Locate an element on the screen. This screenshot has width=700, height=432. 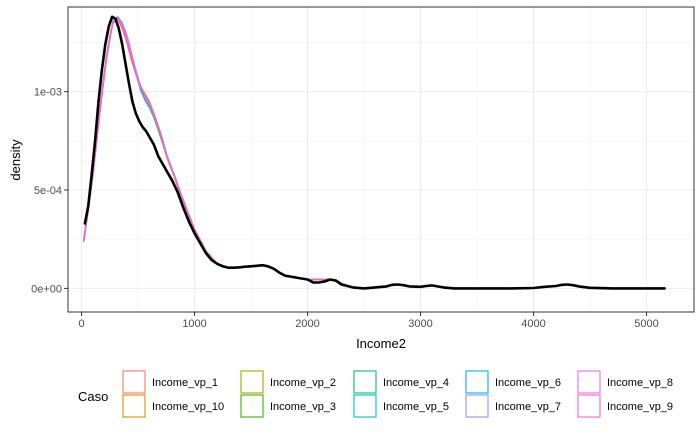
legend-label: Income_vp_10 is located at coordinates (188, 407).